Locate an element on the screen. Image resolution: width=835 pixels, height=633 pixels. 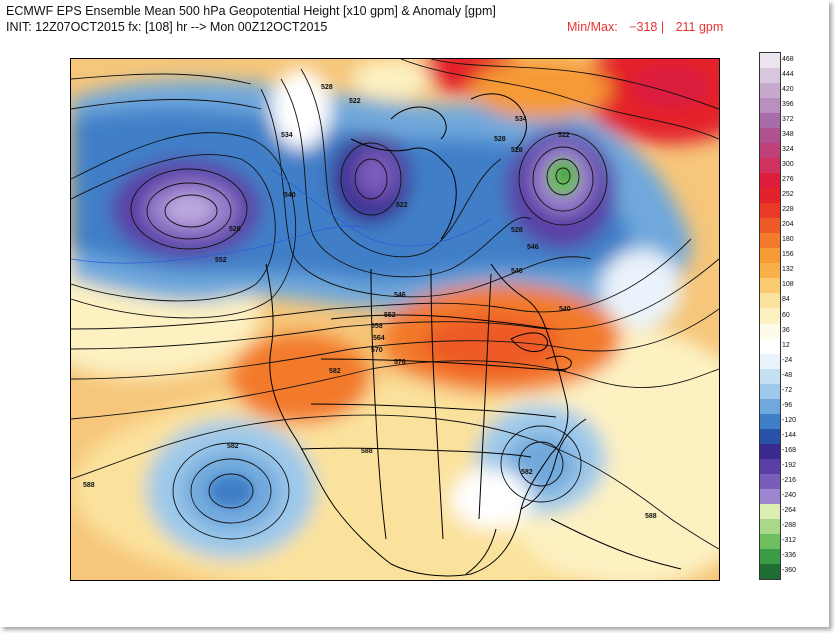
colorbar-tick-label: -24 is located at coordinates (787, 360).